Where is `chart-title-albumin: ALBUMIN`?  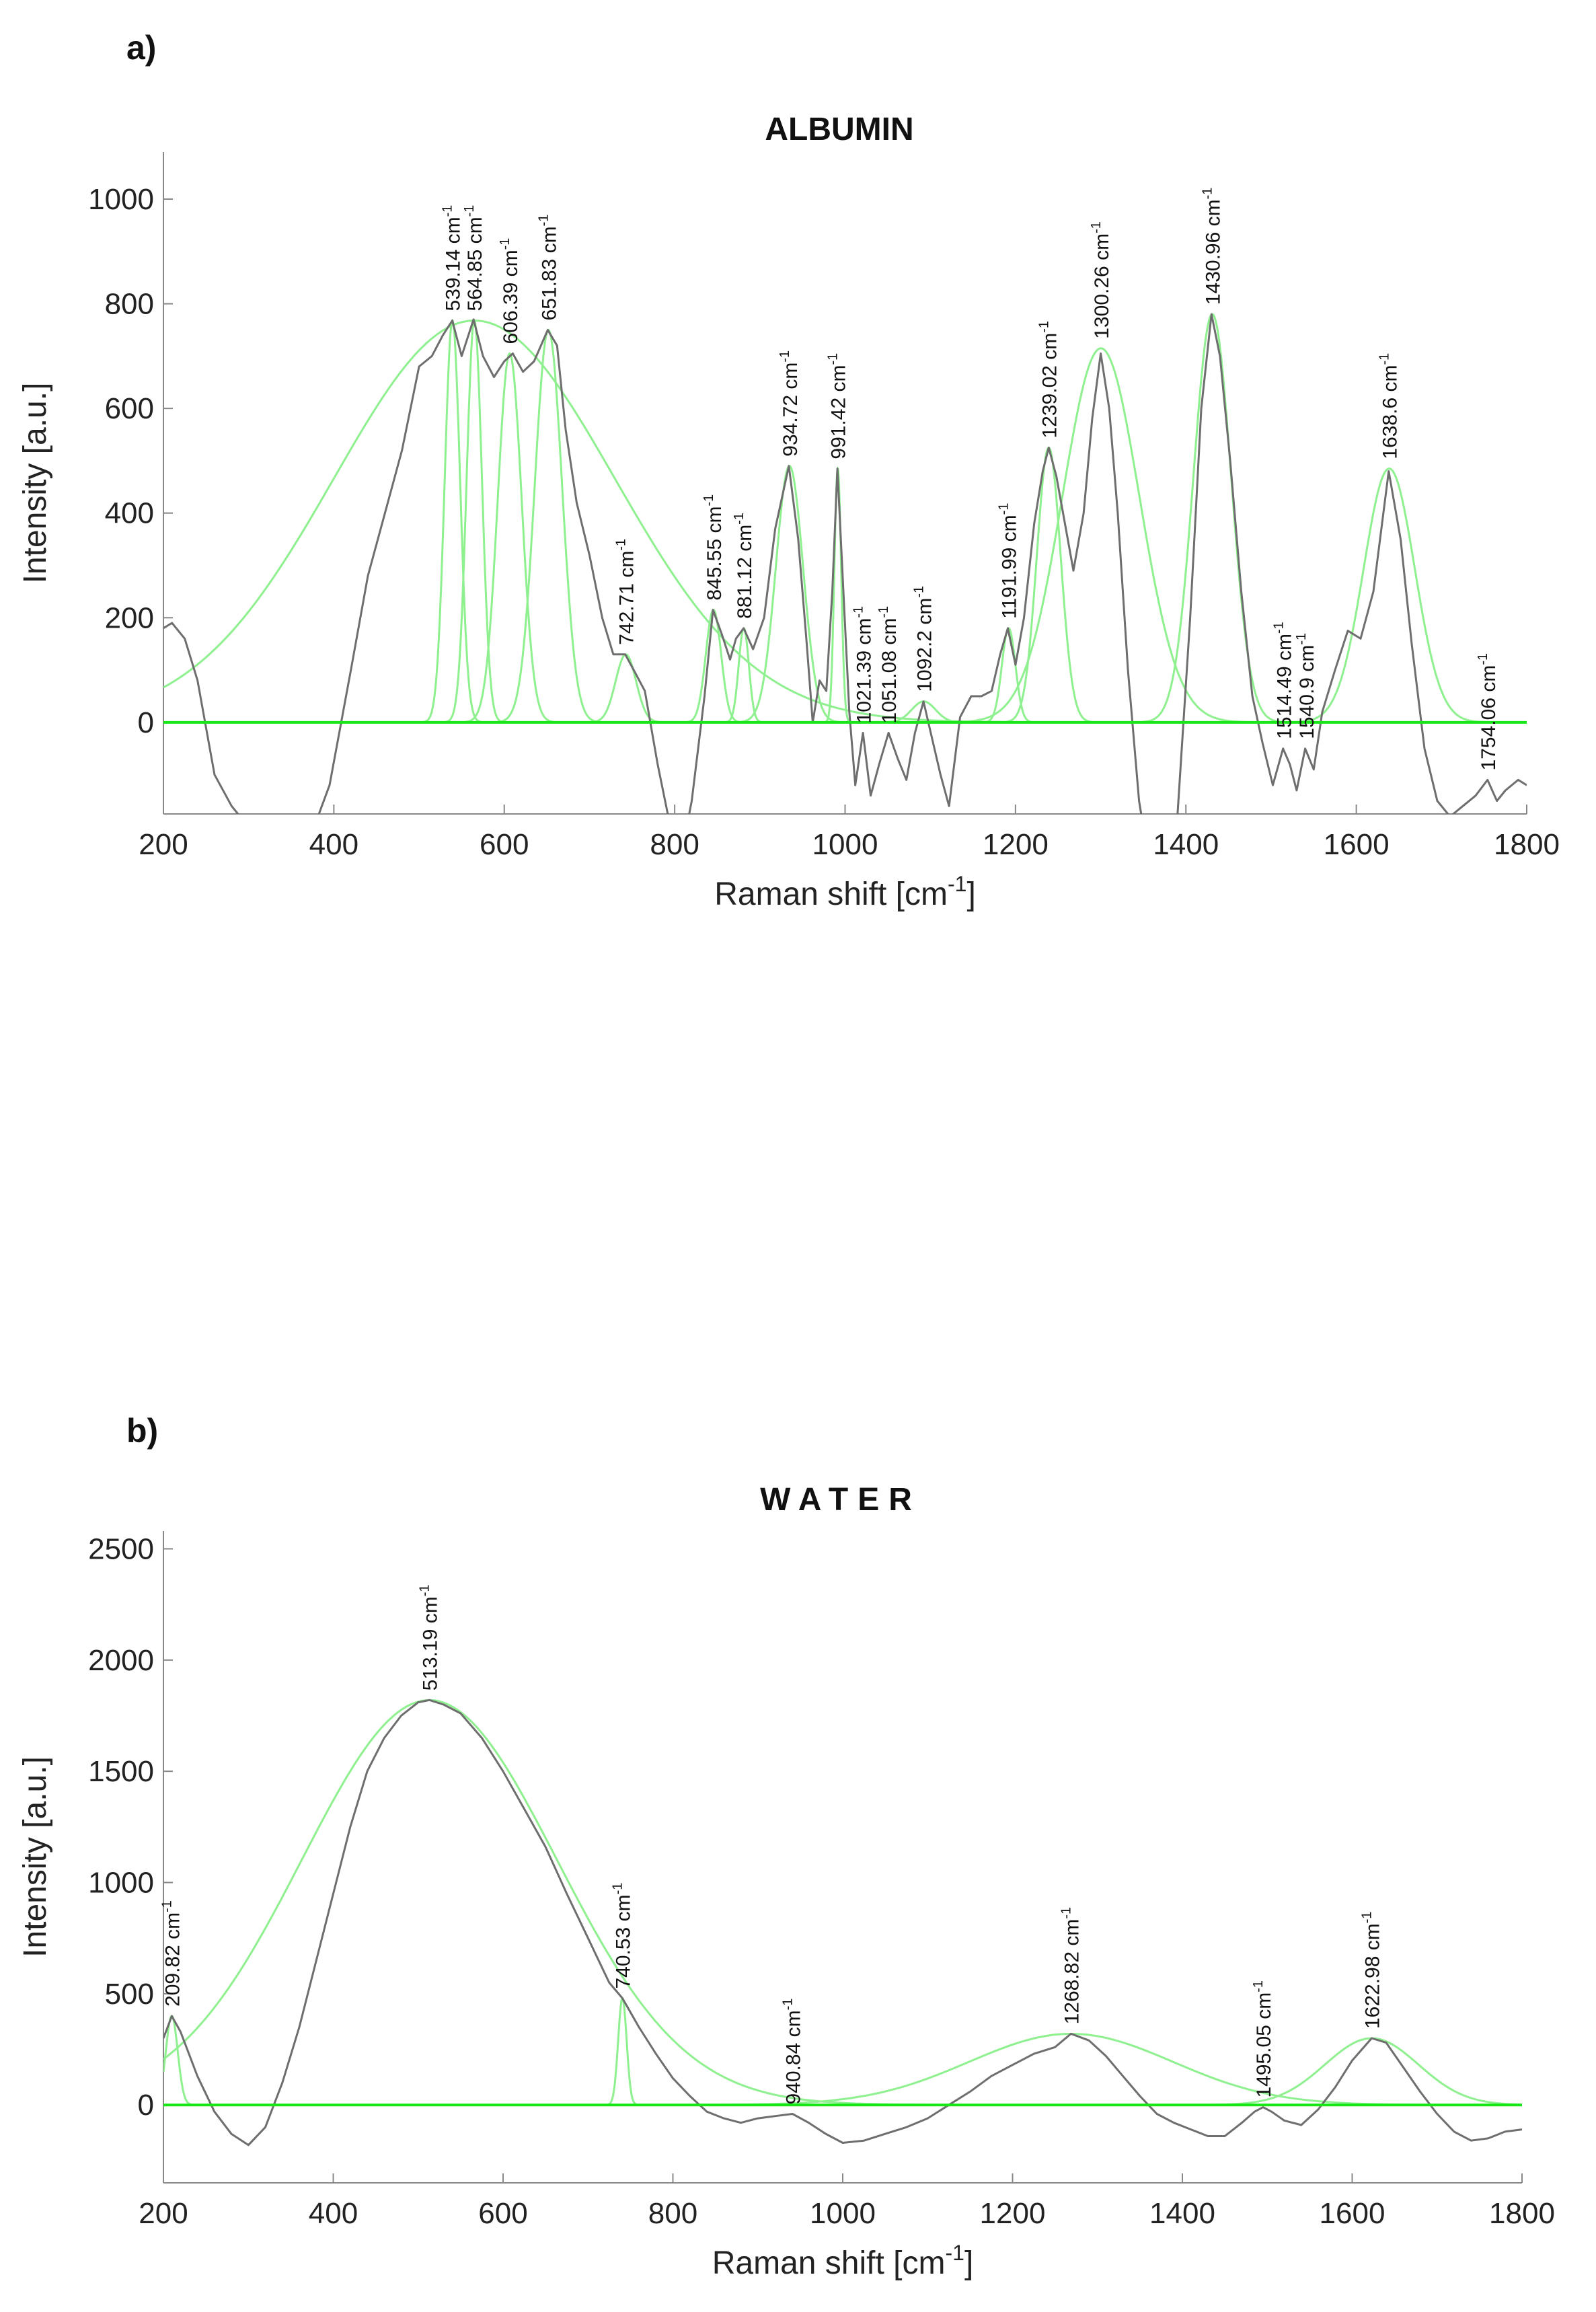
chart-title-albumin: ALBUMIN is located at coordinates (839, 130).